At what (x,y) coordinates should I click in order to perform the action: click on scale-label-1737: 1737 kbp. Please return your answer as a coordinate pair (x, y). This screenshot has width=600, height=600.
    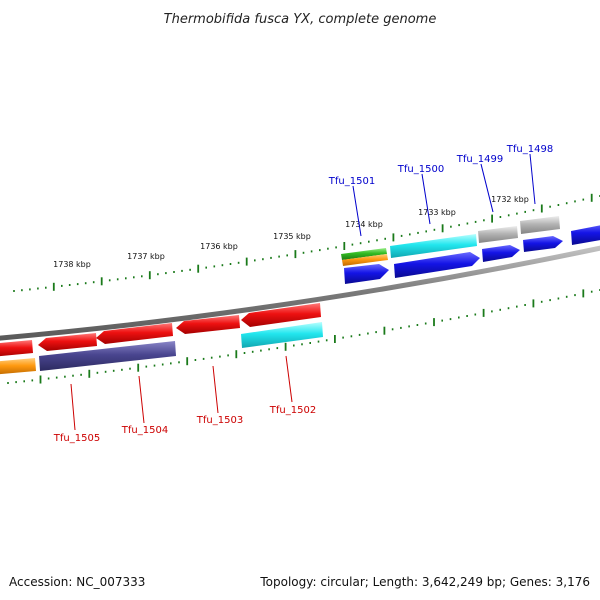
    Looking at the image, I should click on (146, 256).